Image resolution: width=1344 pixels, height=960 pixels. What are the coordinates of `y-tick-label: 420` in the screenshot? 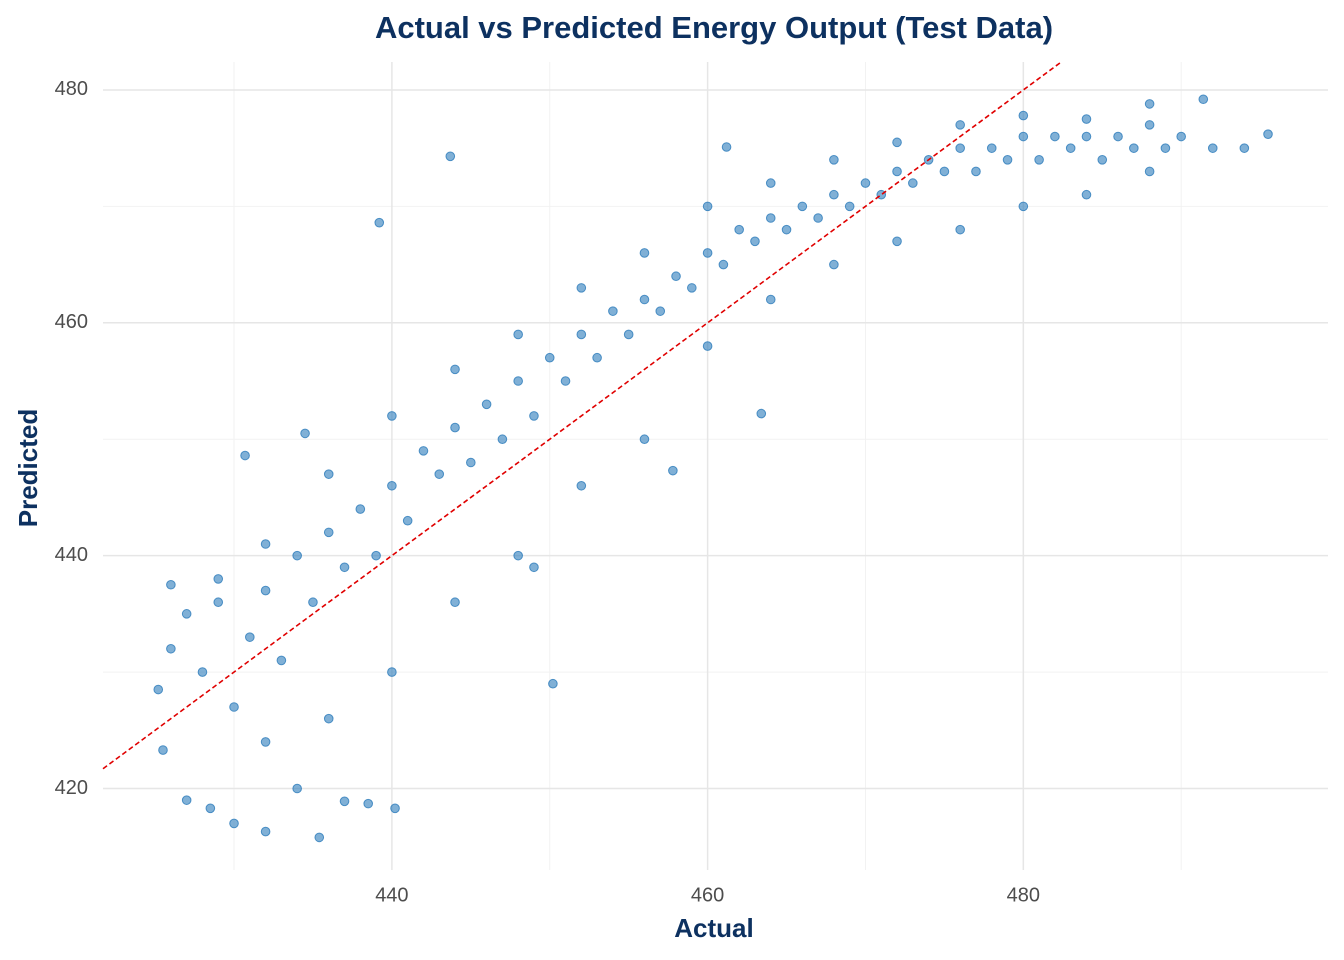 It's located at (71, 788).